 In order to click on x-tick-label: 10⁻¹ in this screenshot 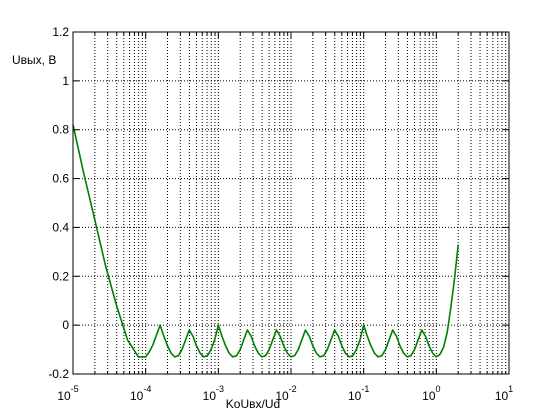, I will do `click(358, 393)`.